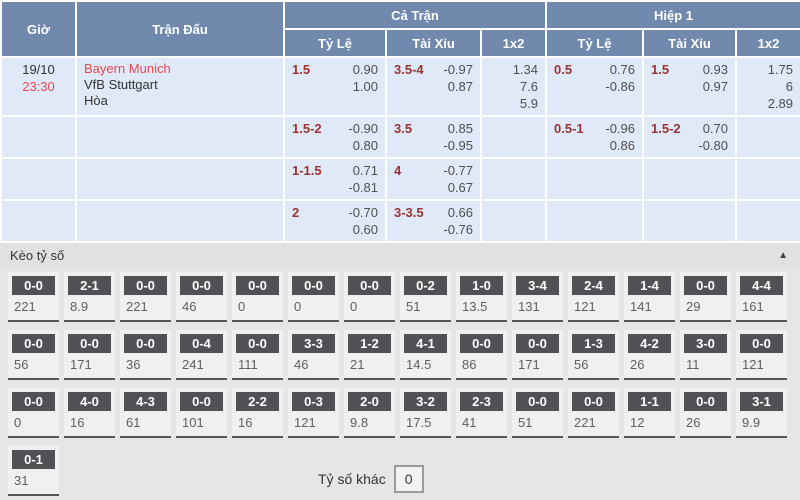  I want to click on score-odds-cell: 0-4 241, so click(201, 355).